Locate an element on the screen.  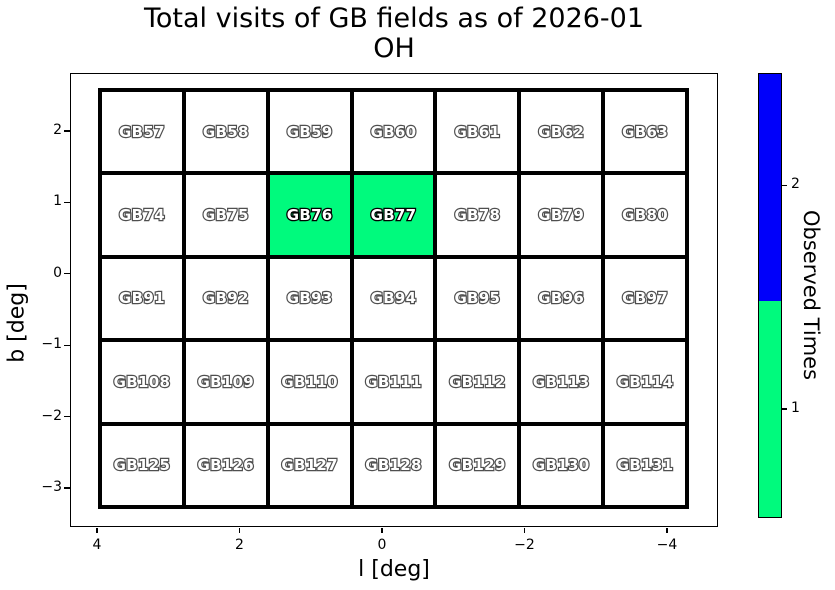
y-tick-label: 1 is located at coordinates (57, 201).